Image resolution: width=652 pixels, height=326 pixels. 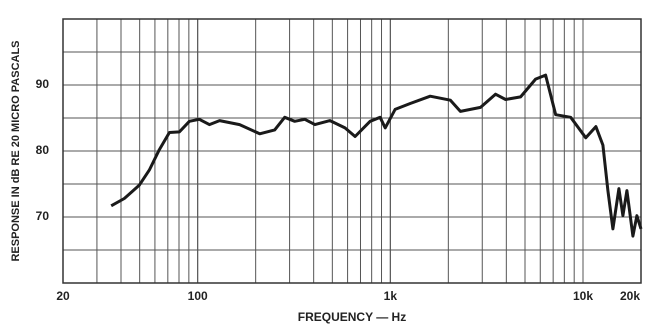 I want to click on y-tick-label: 70, so click(x=43, y=216).